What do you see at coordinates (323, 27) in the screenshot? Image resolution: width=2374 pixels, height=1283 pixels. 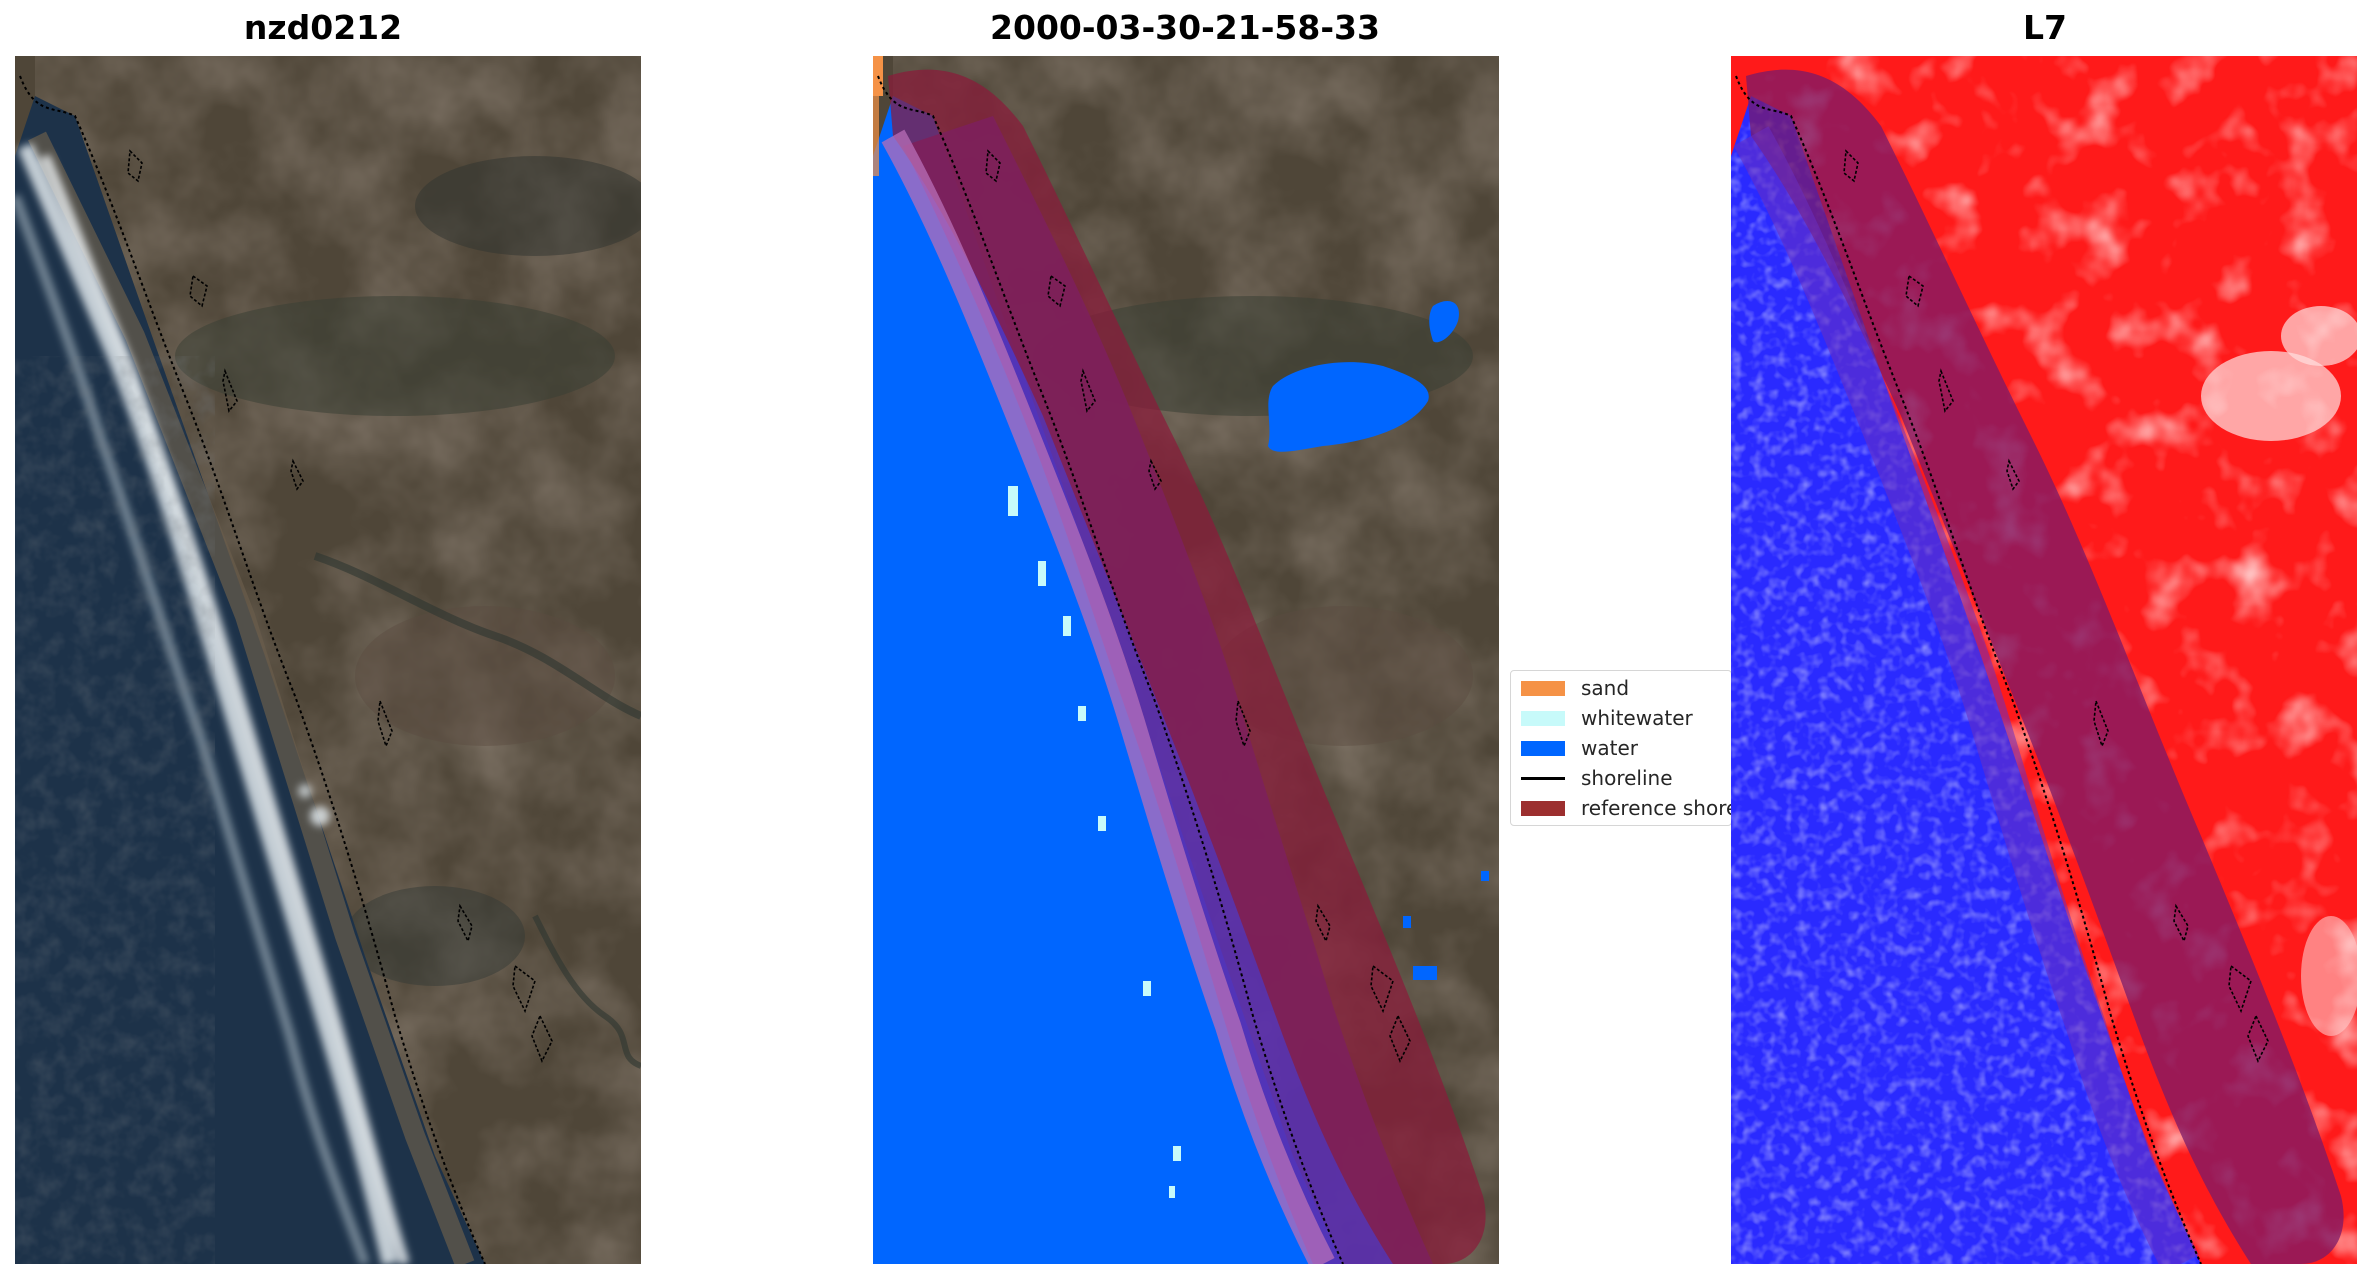 I see `panel-title-rgb: nzd0212` at bounding box center [323, 27].